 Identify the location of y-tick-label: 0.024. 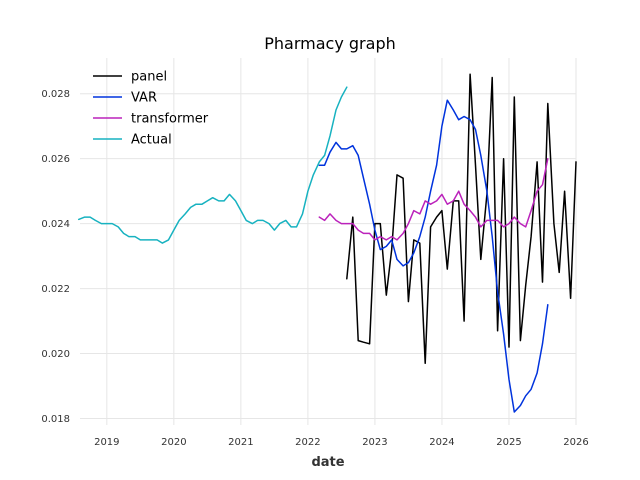
(55, 224).